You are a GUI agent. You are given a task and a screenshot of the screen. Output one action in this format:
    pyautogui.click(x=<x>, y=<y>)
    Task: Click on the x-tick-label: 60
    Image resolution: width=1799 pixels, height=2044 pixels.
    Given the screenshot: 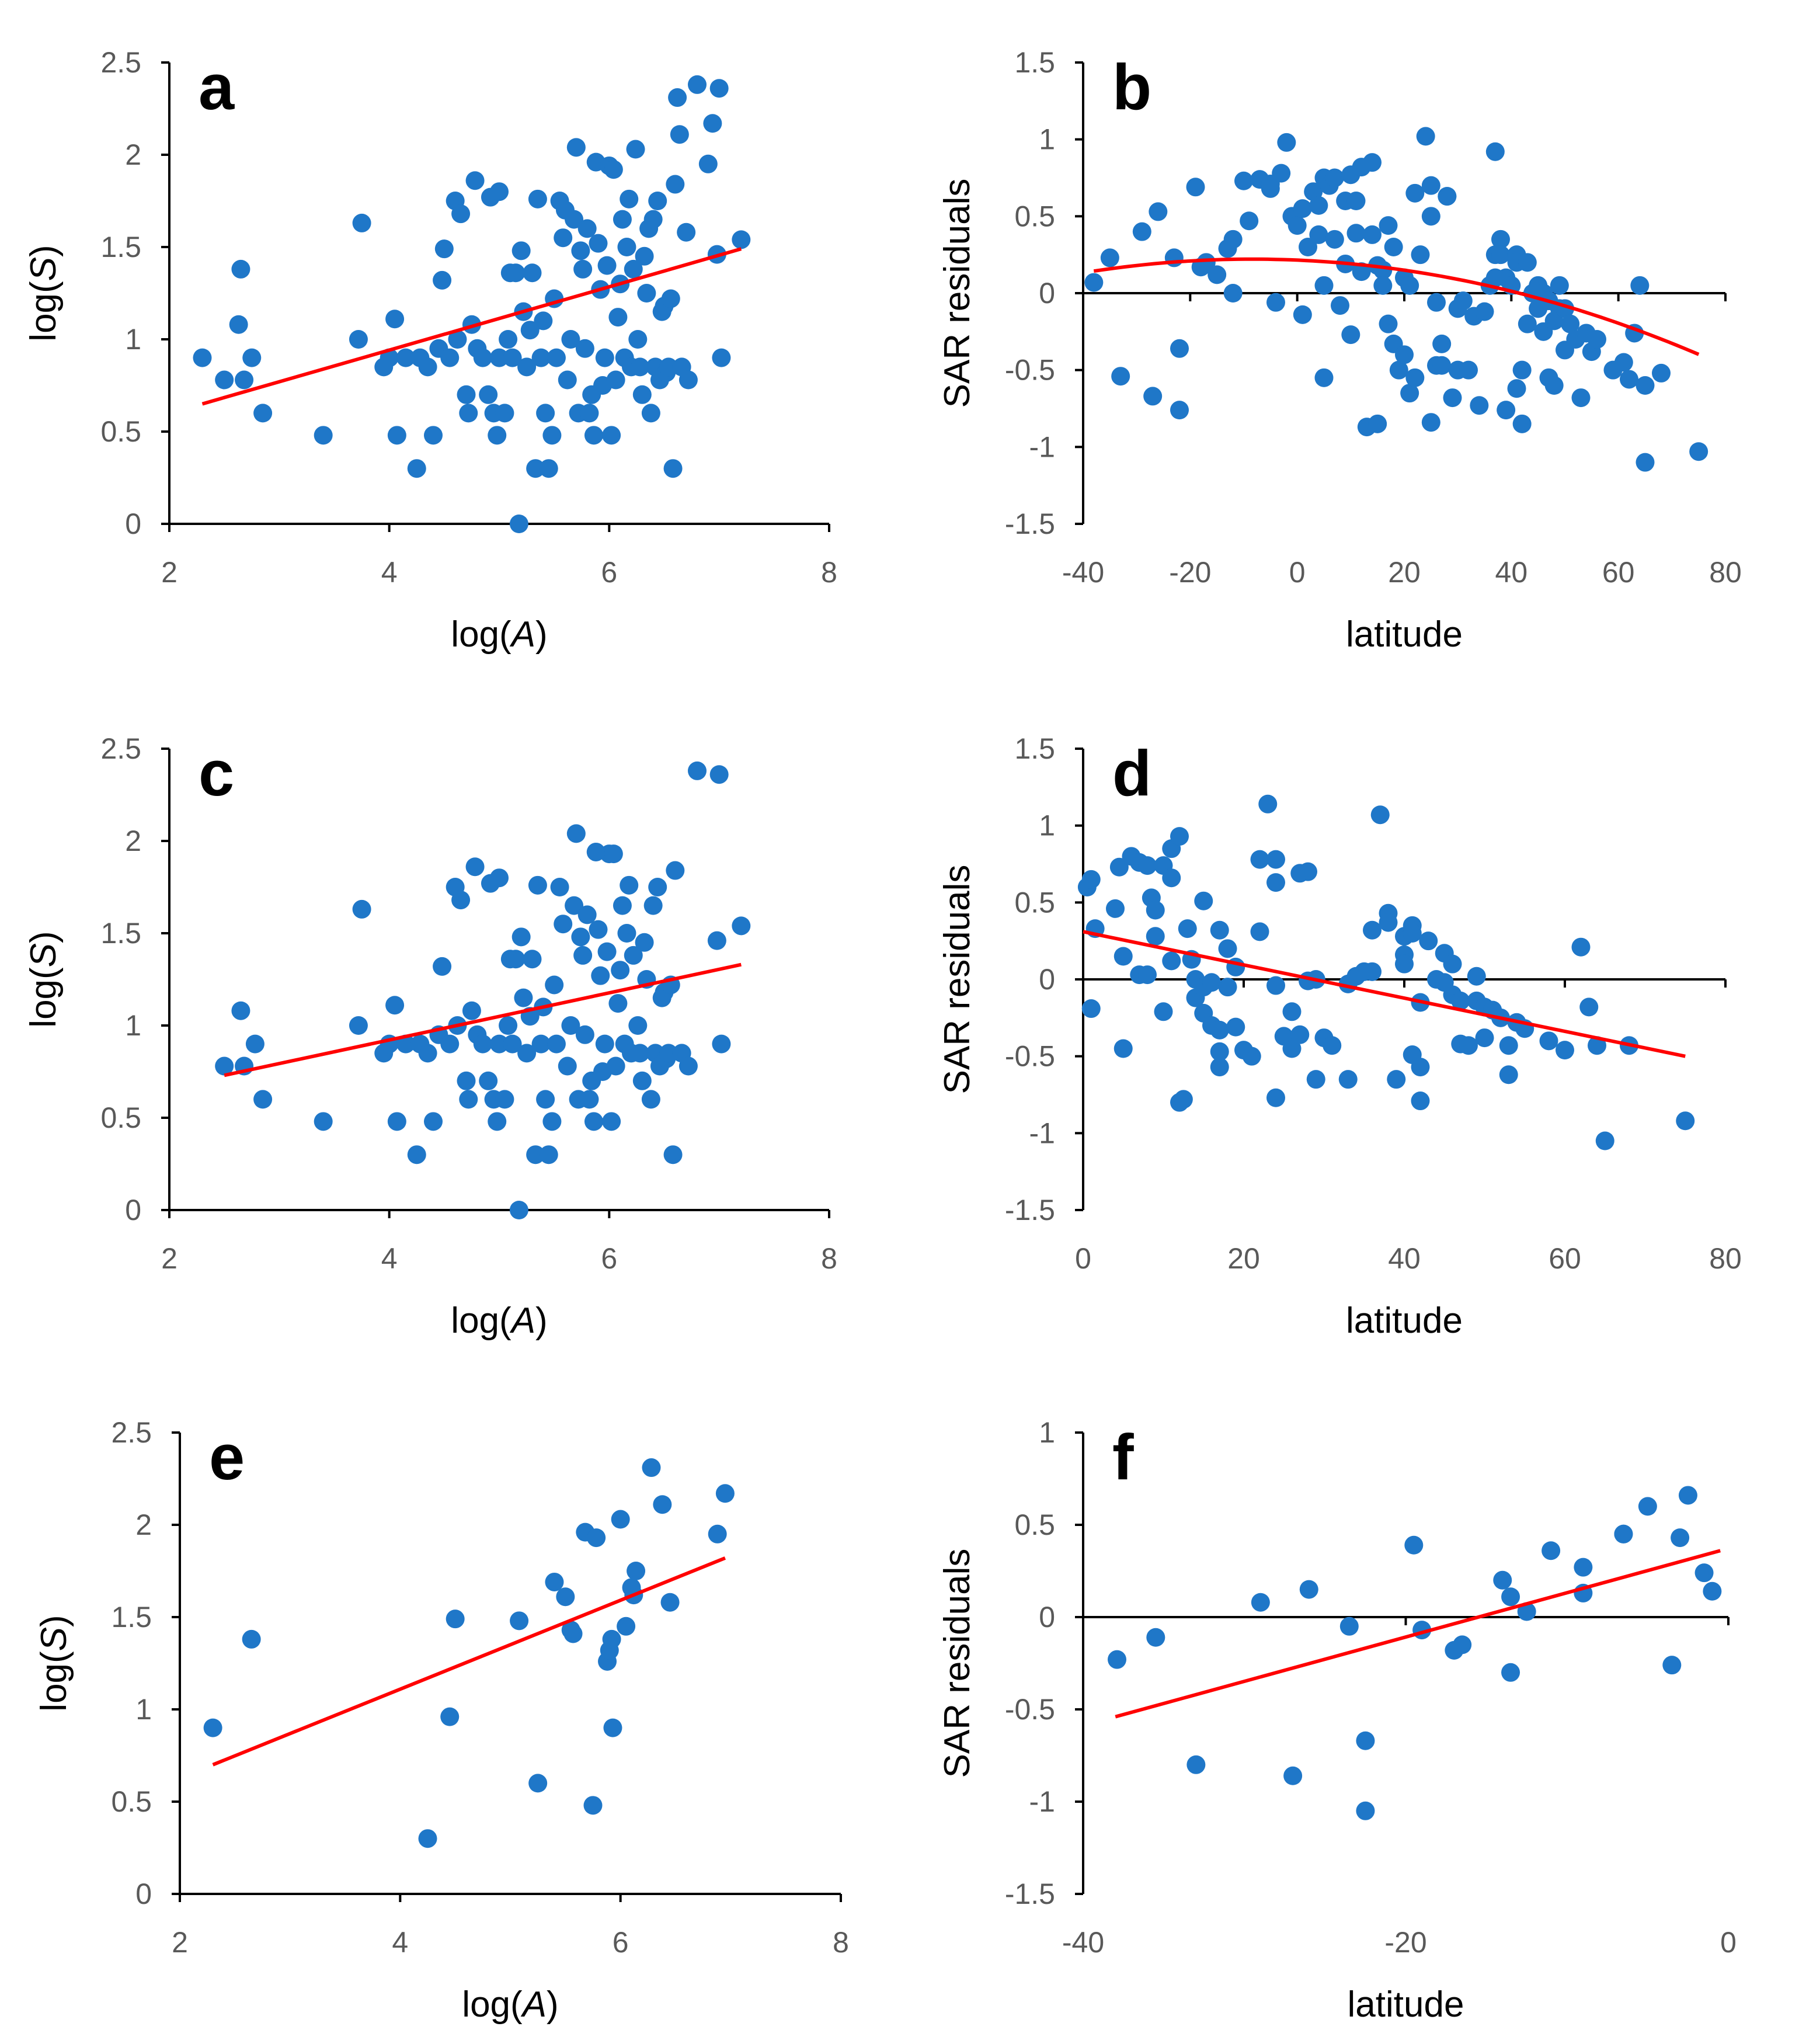 What is the action you would take?
    pyautogui.click(x=1618, y=572)
    